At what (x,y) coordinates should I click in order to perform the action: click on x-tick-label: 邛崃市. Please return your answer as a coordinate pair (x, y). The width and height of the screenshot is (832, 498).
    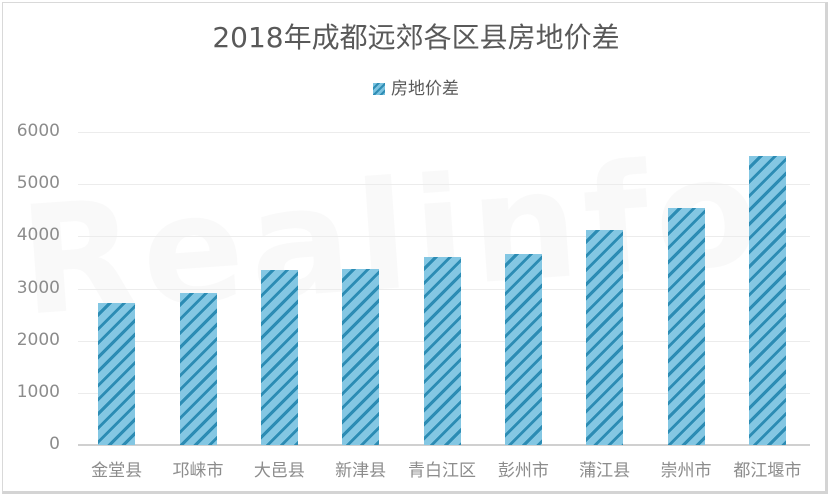
    Looking at the image, I should click on (198, 471).